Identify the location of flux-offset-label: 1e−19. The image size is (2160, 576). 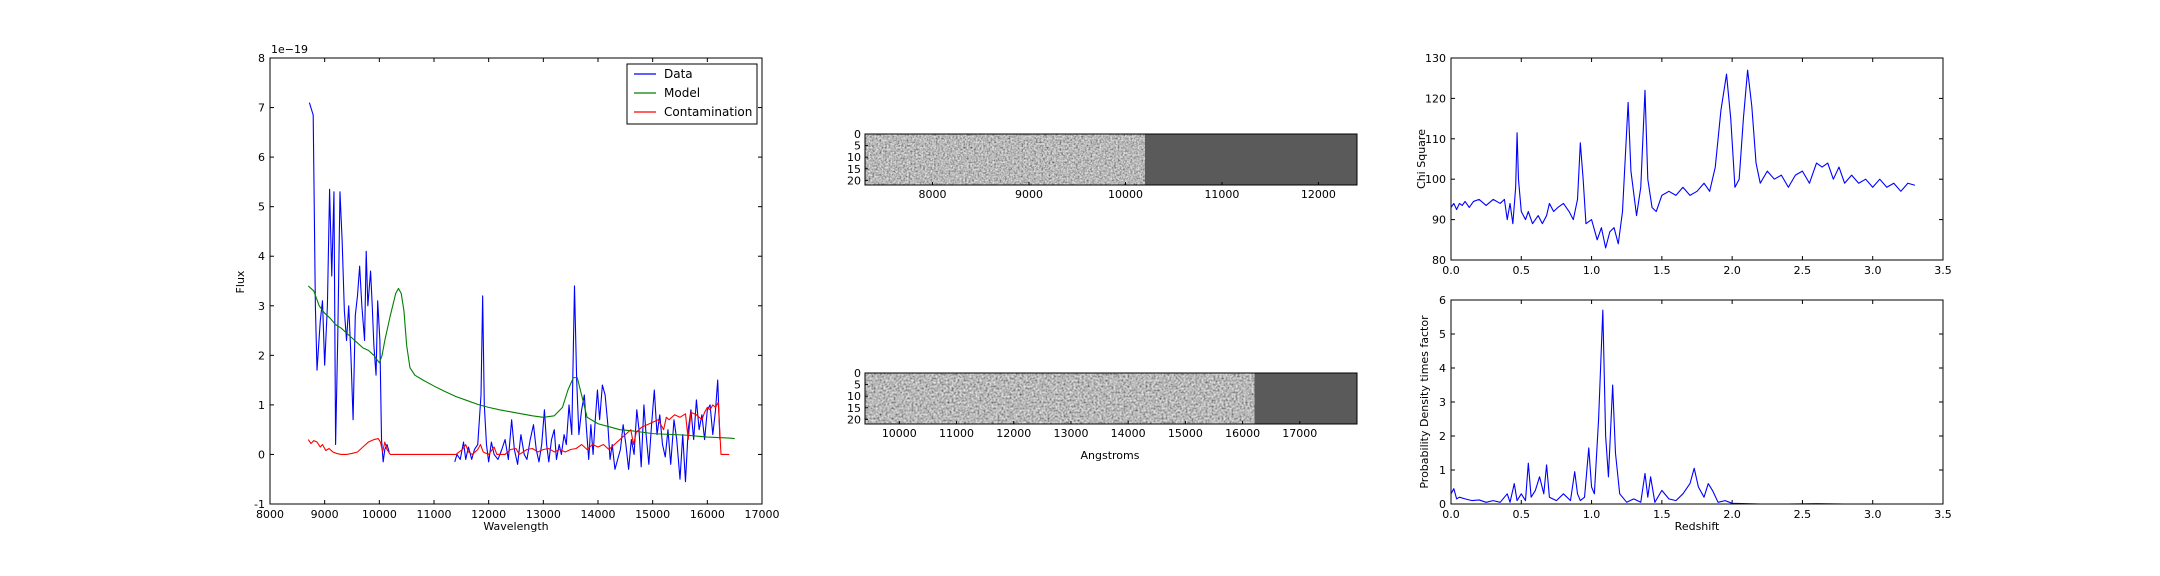
(289, 49).